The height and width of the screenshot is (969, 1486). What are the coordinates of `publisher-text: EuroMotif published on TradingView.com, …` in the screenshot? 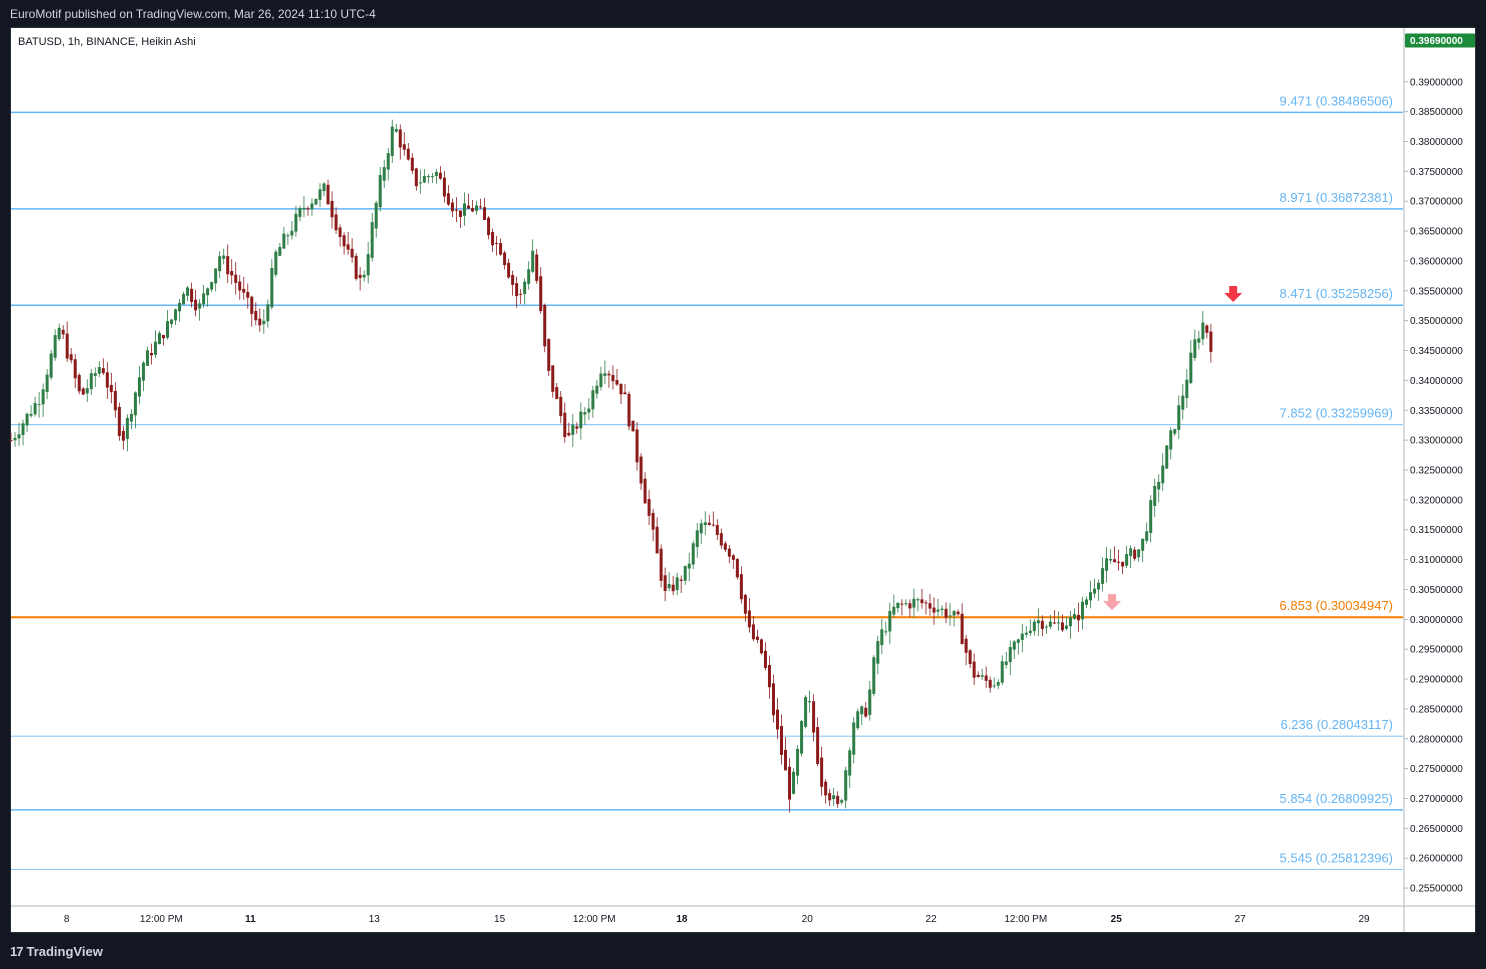 It's located at (193, 14).